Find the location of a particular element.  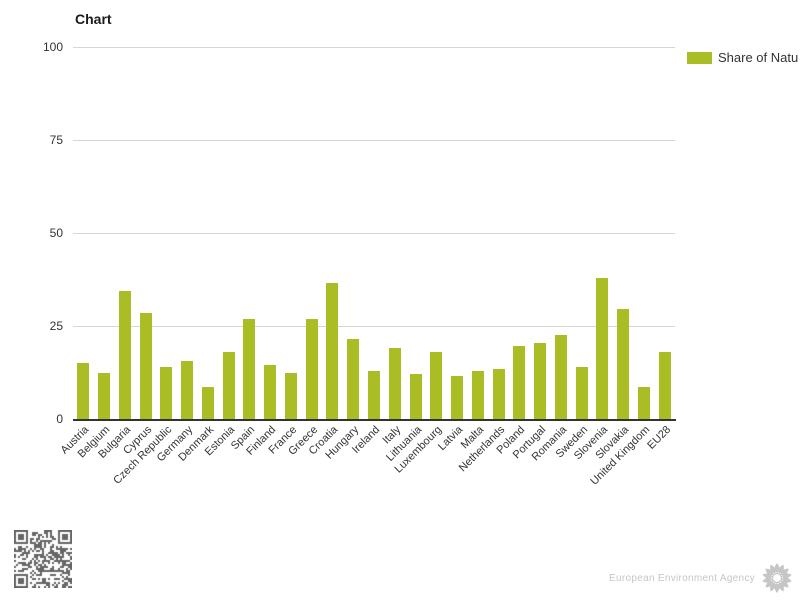

bar-bulgaria is located at coordinates (124, 354).